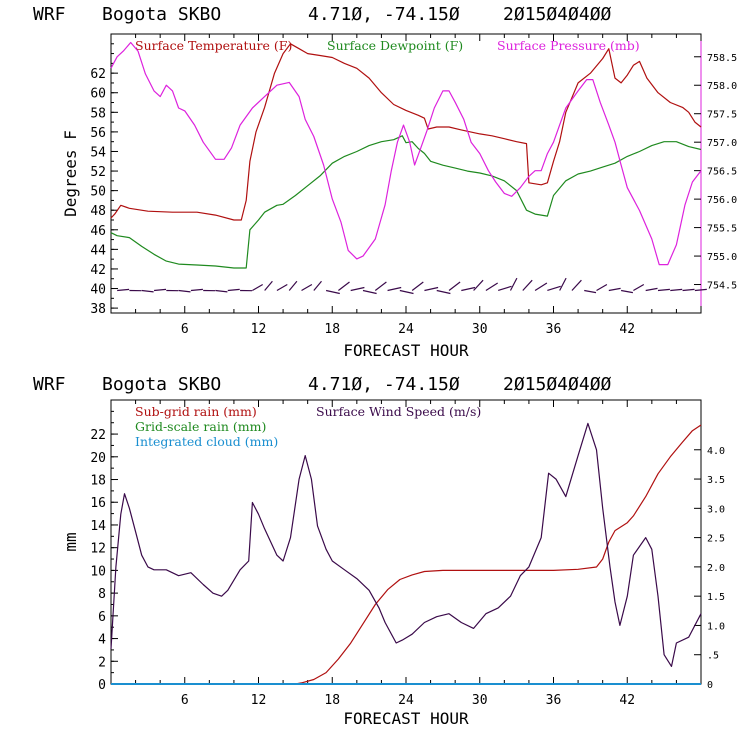  What do you see at coordinates (98, 192) in the screenshot?
I see `y-tick-label: 50` at bounding box center [98, 192].